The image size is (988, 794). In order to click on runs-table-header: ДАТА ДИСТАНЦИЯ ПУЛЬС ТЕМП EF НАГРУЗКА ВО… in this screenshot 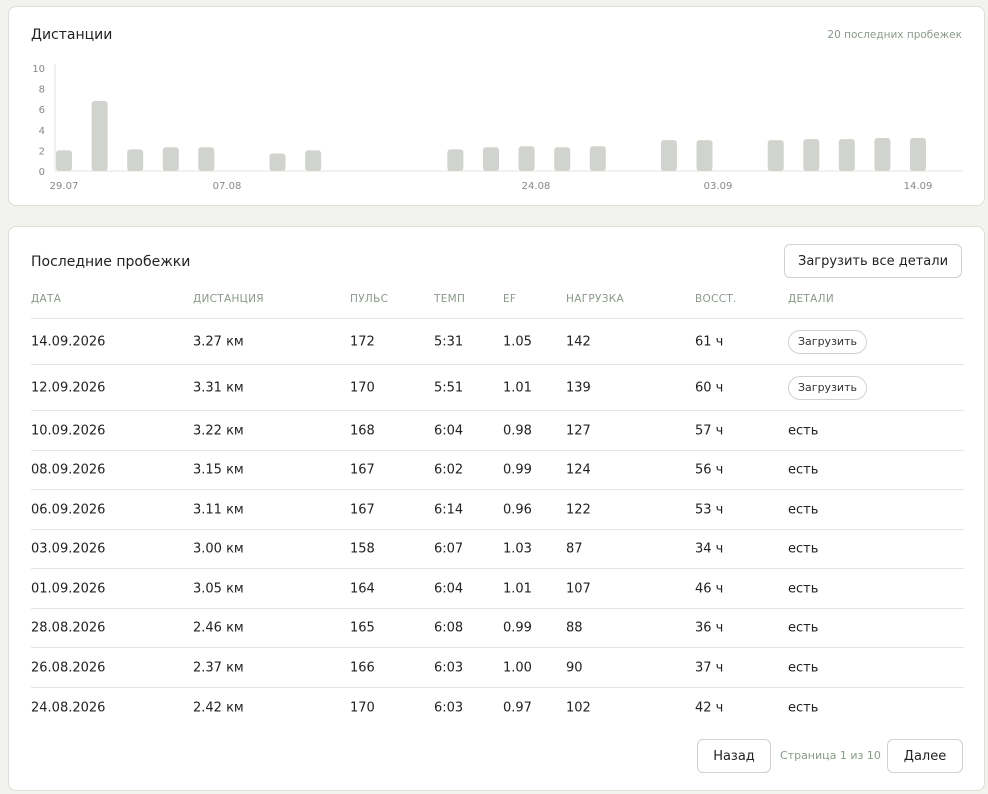, I will do `click(497, 305)`.